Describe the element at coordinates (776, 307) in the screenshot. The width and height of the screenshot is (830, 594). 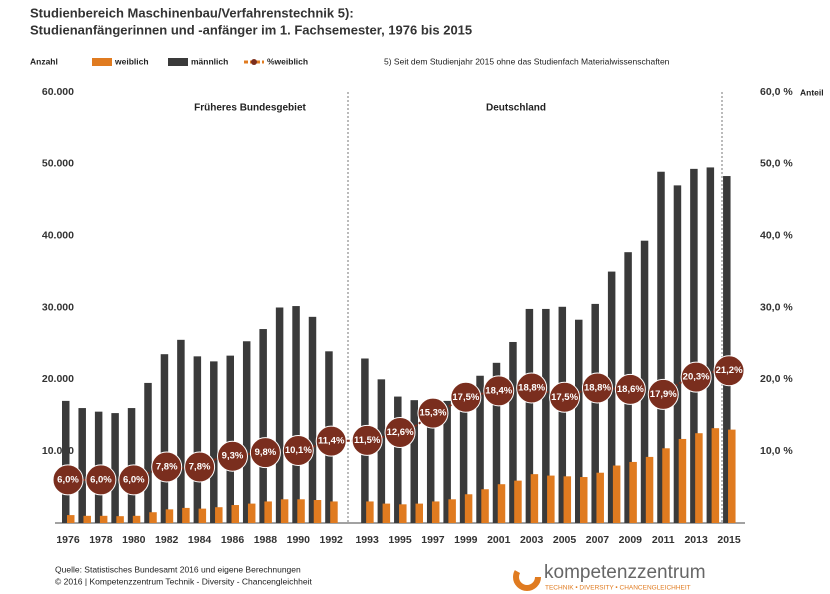
I see `y2-tick-label: 30,0 %` at that location.